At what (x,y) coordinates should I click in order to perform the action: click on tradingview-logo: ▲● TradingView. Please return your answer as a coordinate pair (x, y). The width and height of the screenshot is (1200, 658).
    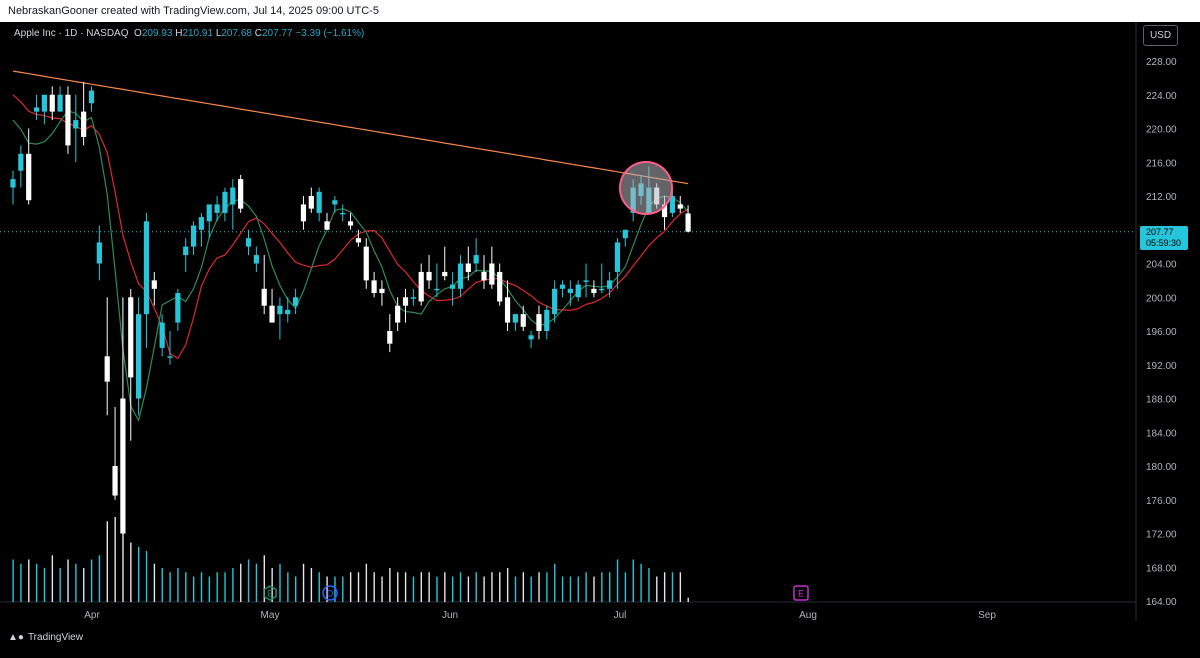
    Looking at the image, I should click on (45, 637).